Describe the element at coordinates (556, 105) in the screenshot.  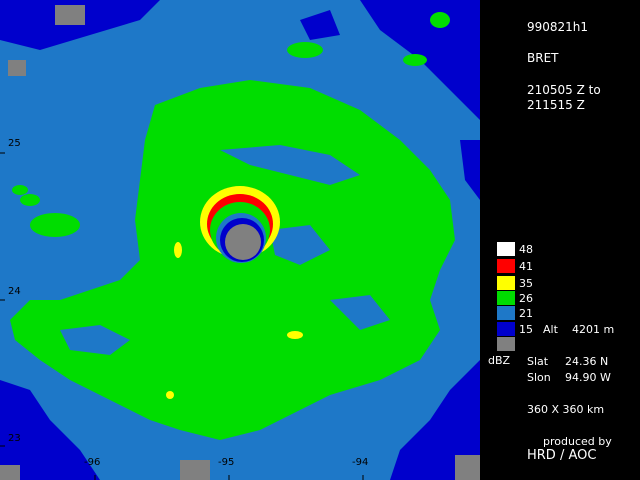
I see `time-end: 211515 Z` at that location.